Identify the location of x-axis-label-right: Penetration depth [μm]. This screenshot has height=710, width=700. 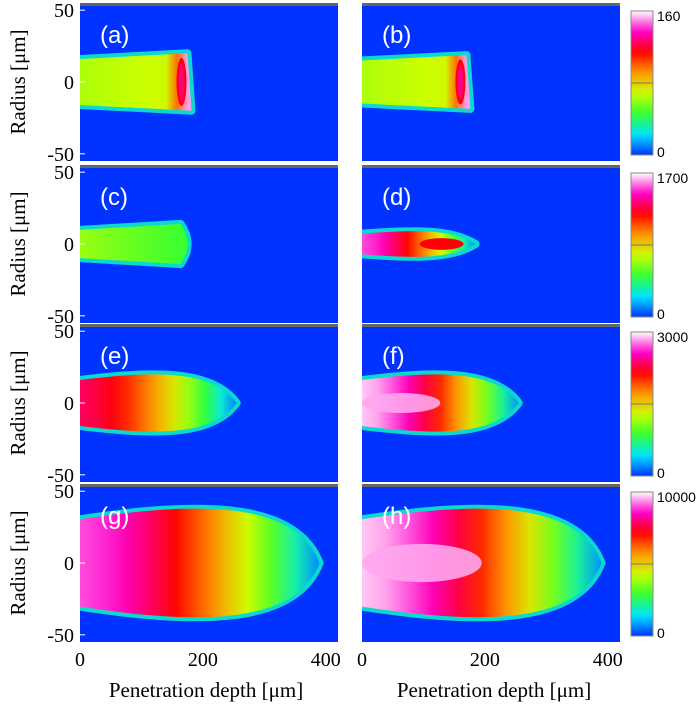
(494, 690).